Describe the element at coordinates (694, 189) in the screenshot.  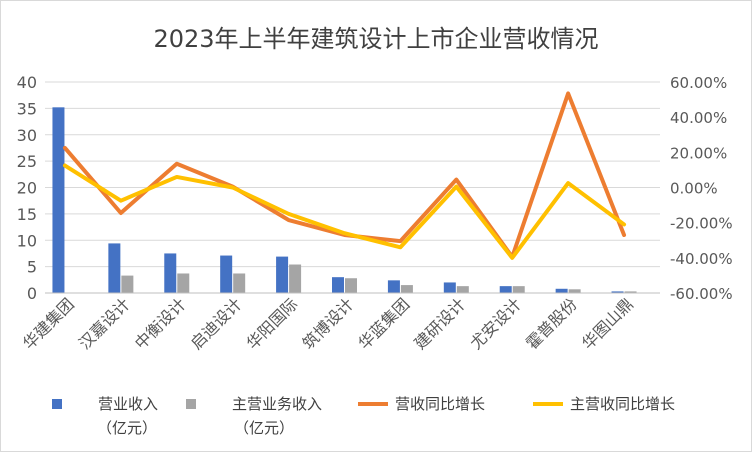
I see `y-right-tick-label: 0.00%` at that location.